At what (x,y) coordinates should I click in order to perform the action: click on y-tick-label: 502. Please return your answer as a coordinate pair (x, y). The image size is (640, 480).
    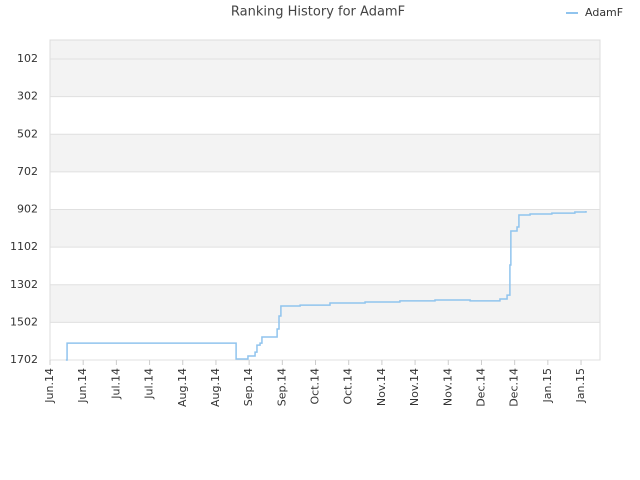
    Looking at the image, I should click on (27, 133).